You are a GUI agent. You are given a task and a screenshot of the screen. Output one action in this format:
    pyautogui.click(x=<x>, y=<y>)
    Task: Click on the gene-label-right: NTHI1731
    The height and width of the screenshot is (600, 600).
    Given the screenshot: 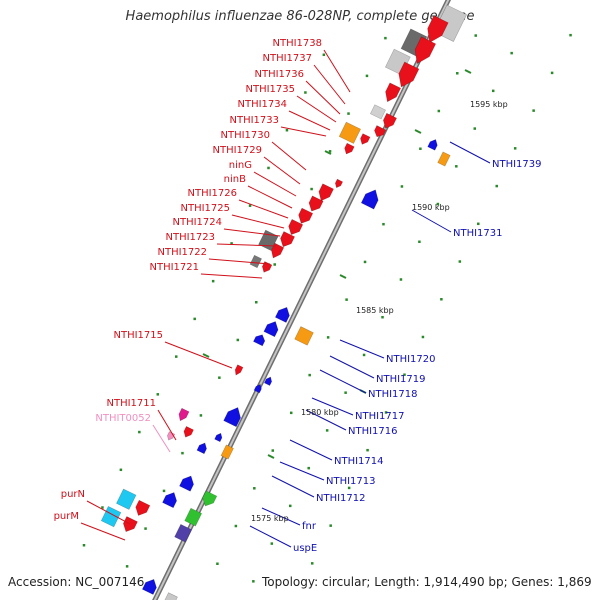 What is the action you would take?
    pyautogui.click(x=478, y=233)
    